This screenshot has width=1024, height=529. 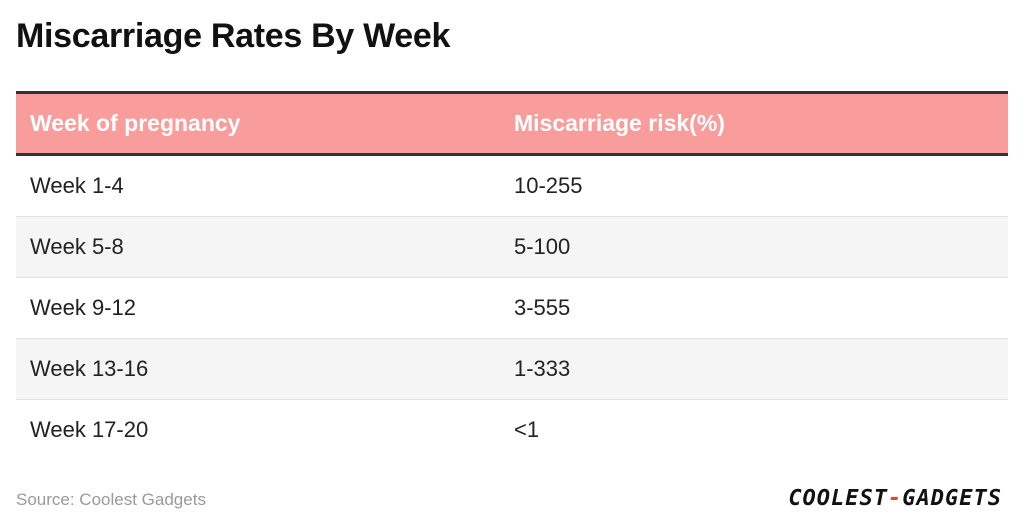 What do you see at coordinates (89, 429) in the screenshot?
I see `cell-week: Week 17-20` at bounding box center [89, 429].